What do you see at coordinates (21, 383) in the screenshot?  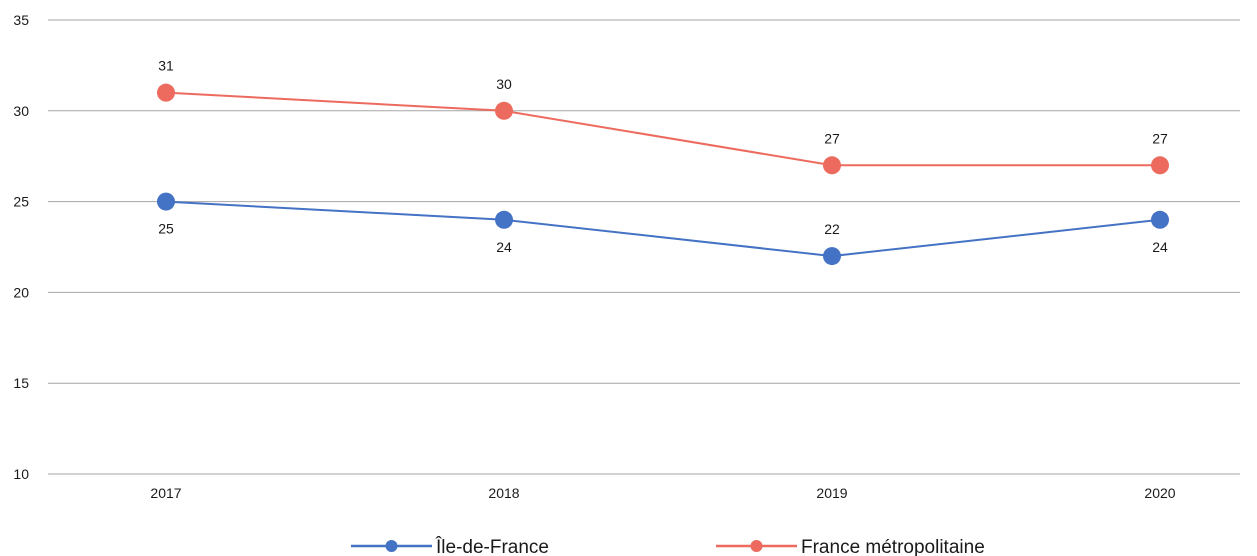 I see `y-tick-label: 15` at bounding box center [21, 383].